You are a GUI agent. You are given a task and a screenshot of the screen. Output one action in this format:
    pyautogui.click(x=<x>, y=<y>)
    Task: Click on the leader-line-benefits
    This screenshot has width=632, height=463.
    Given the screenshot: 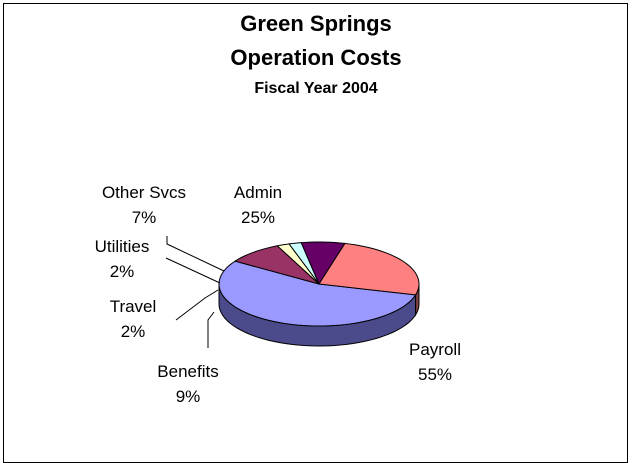 What is the action you would take?
    pyautogui.click(x=211, y=329)
    